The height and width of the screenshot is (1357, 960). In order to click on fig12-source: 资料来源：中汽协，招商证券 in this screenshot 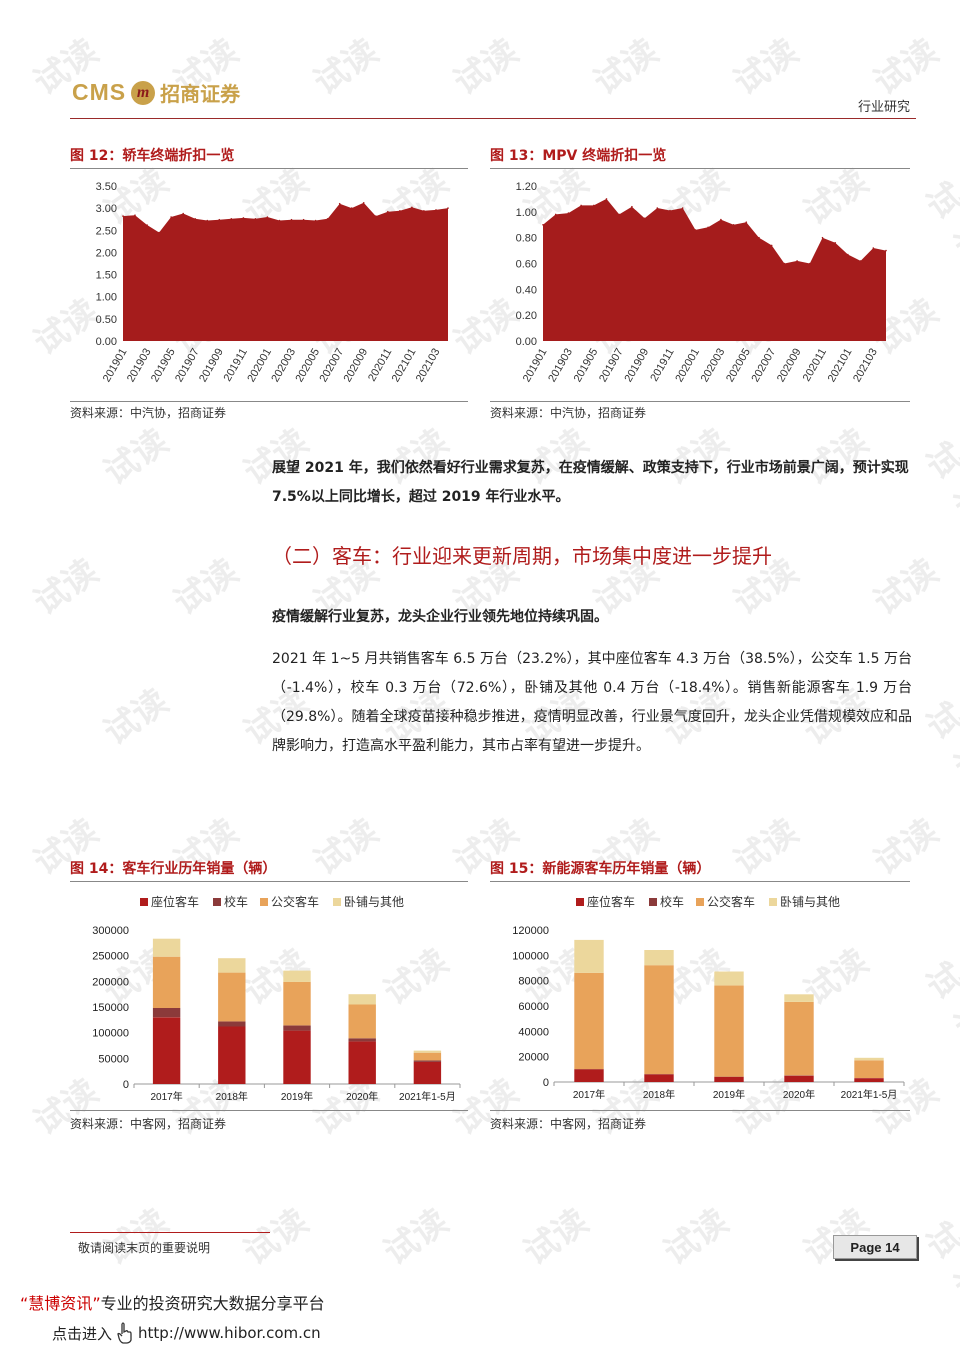, I will do `click(148, 413)`.